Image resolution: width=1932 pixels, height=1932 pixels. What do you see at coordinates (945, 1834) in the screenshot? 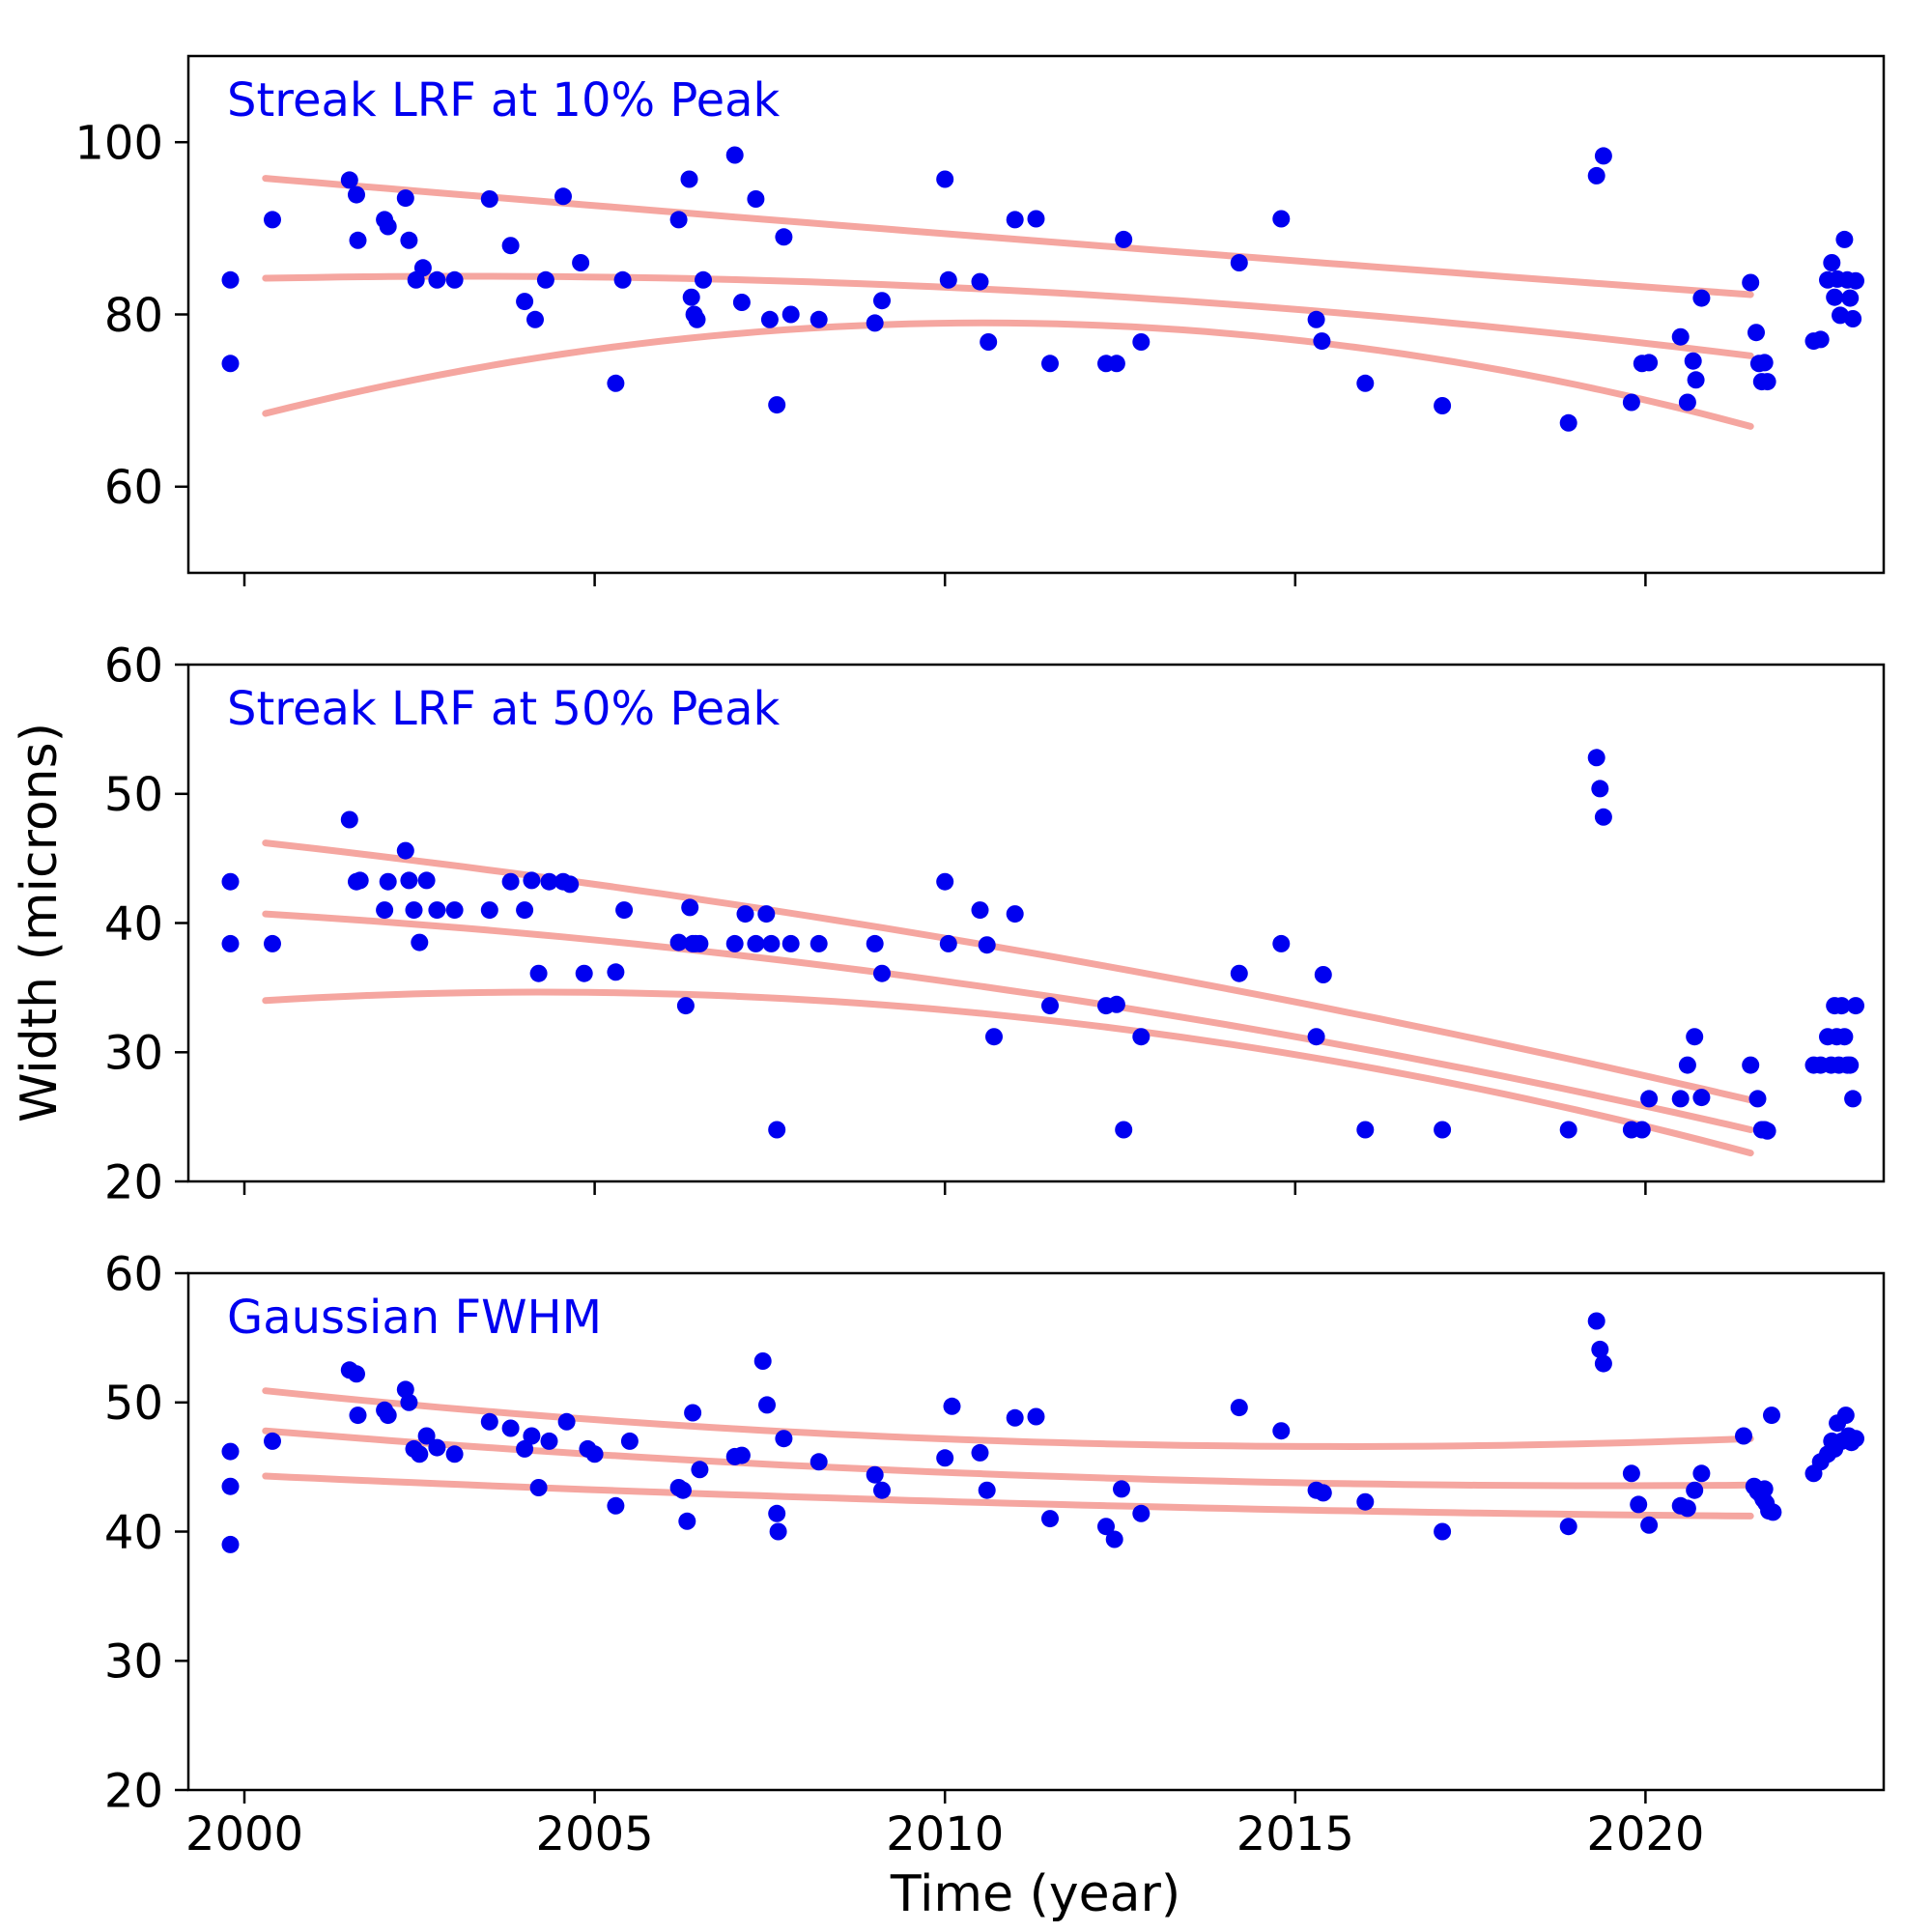
I see `x-tick-label: 2010` at bounding box center [945, 1834].